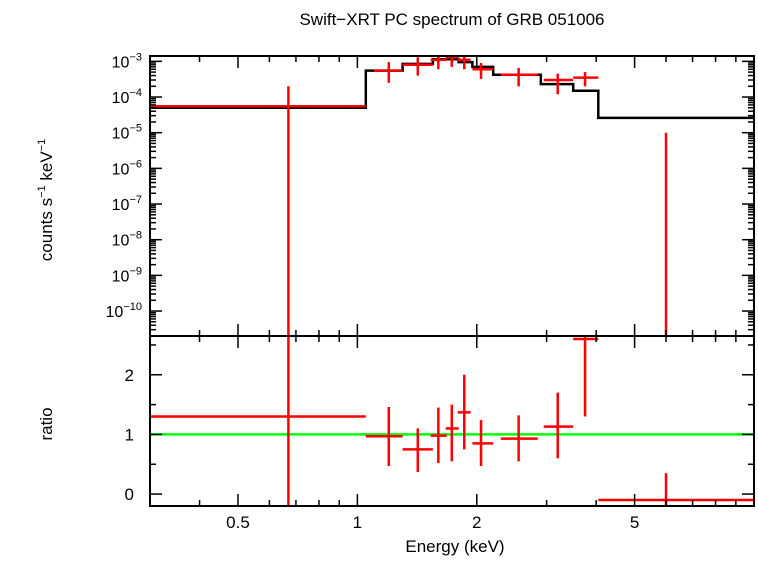 This screenshot has height=561, width=758. Describe the element at coordinates (127, 168) in the screenshot. I see `y-tick-label: 10⁻⁶` at that location.